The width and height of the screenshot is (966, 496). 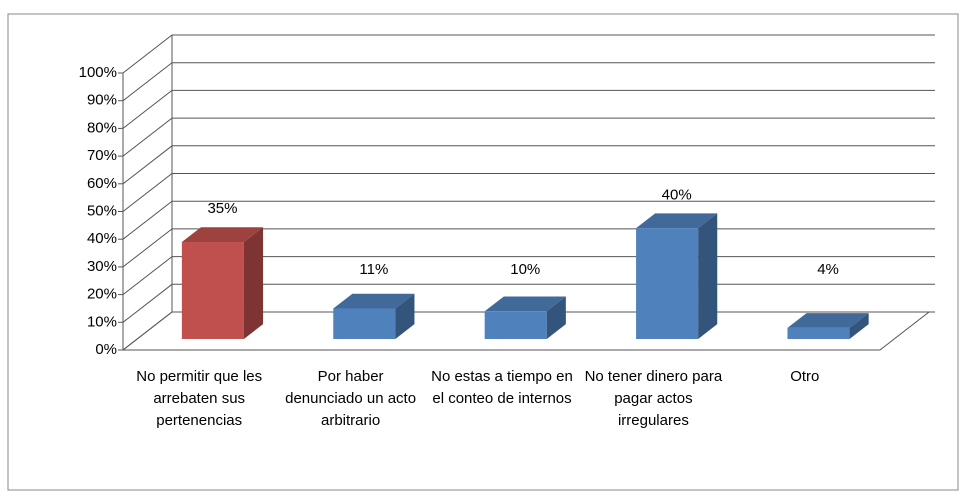 I want to click on value-label: 10%, so click(x=525, y=269).